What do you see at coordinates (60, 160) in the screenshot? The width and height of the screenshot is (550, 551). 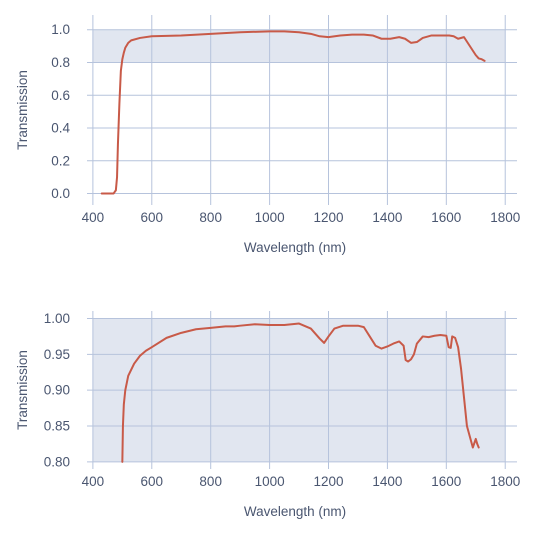 I see `y-tick-label: 0.2` at bounding box center [60, 160].